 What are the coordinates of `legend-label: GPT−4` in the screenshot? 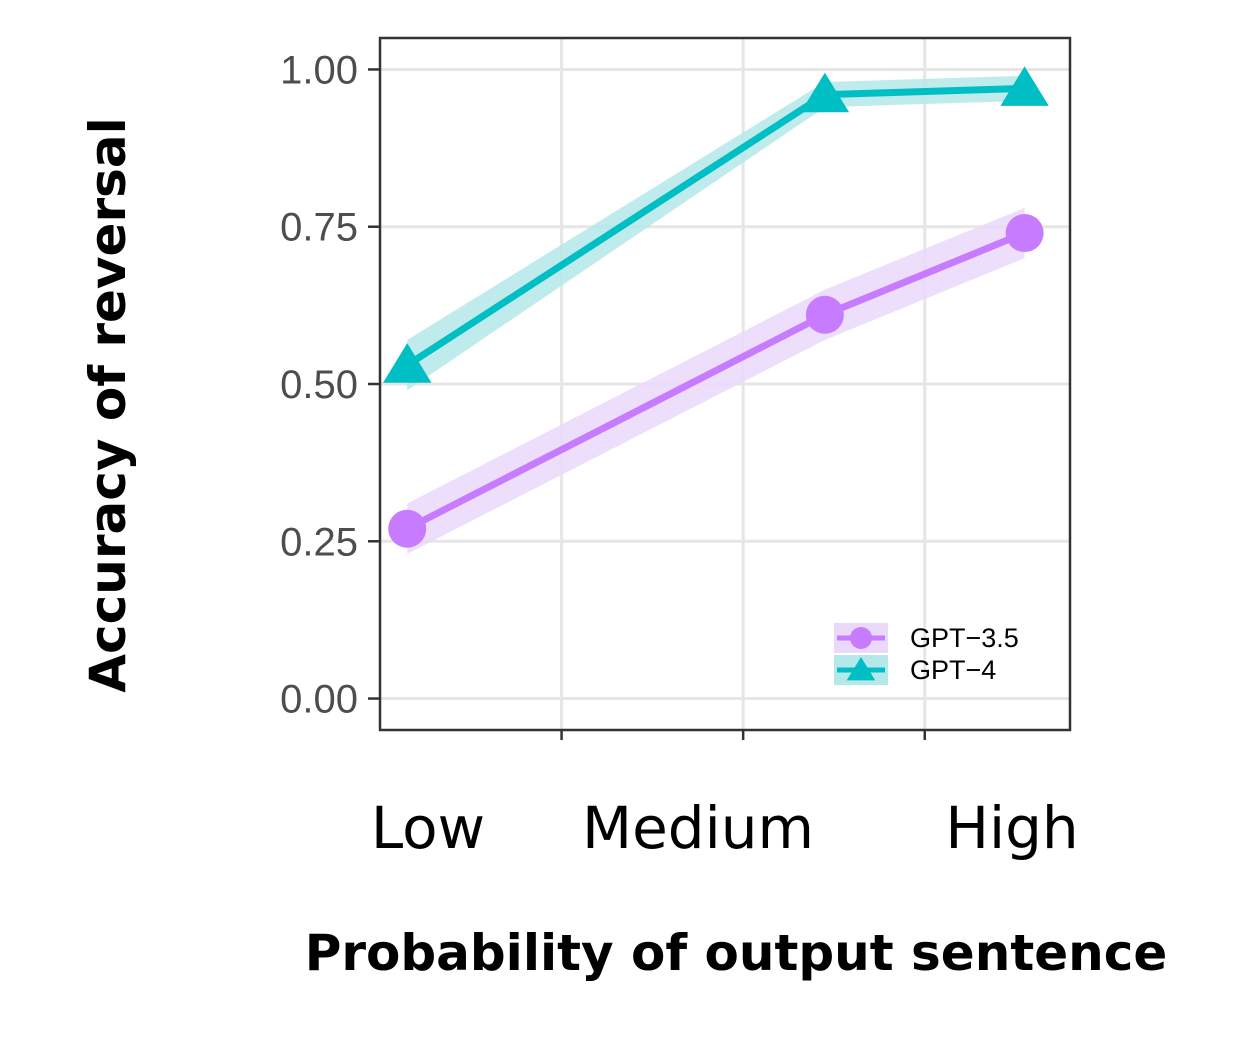 It's located at (953, 670).